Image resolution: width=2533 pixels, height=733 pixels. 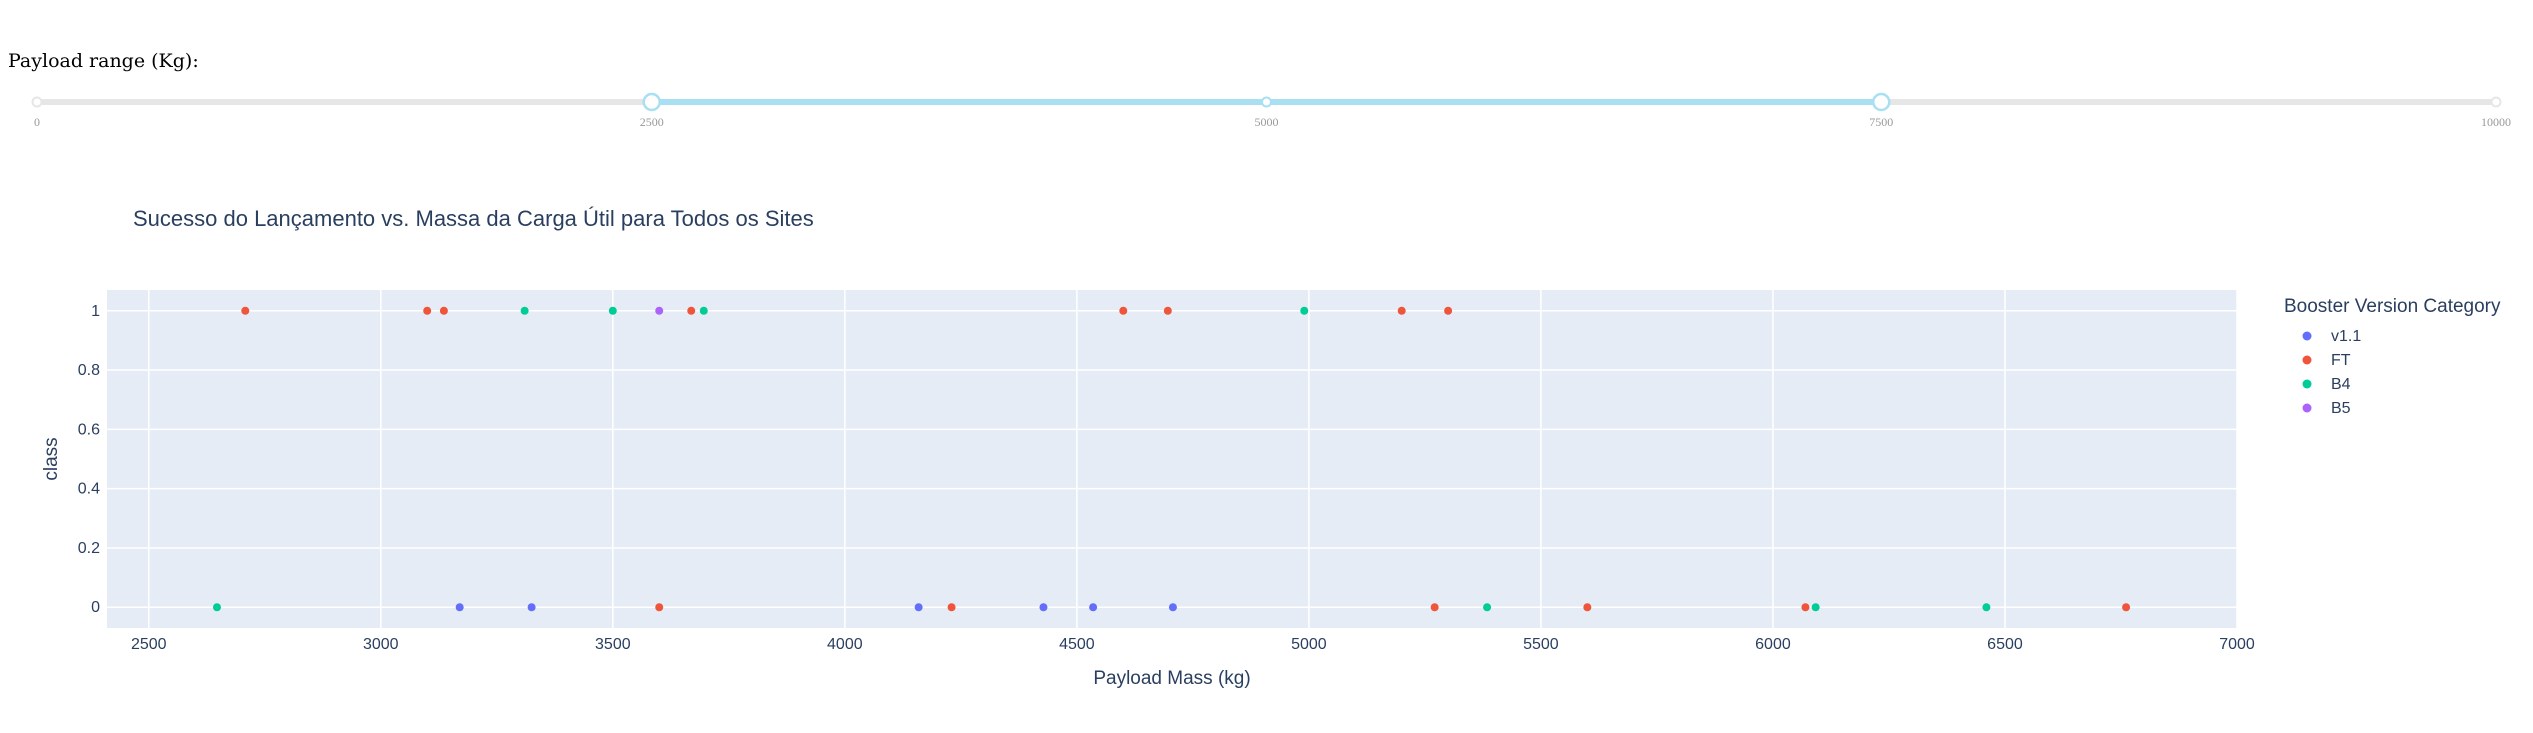 What do you see at coordinates (845, 644) in the screenshot?
I see `x-tick-label: 4000` at bounding box center [845, 644].